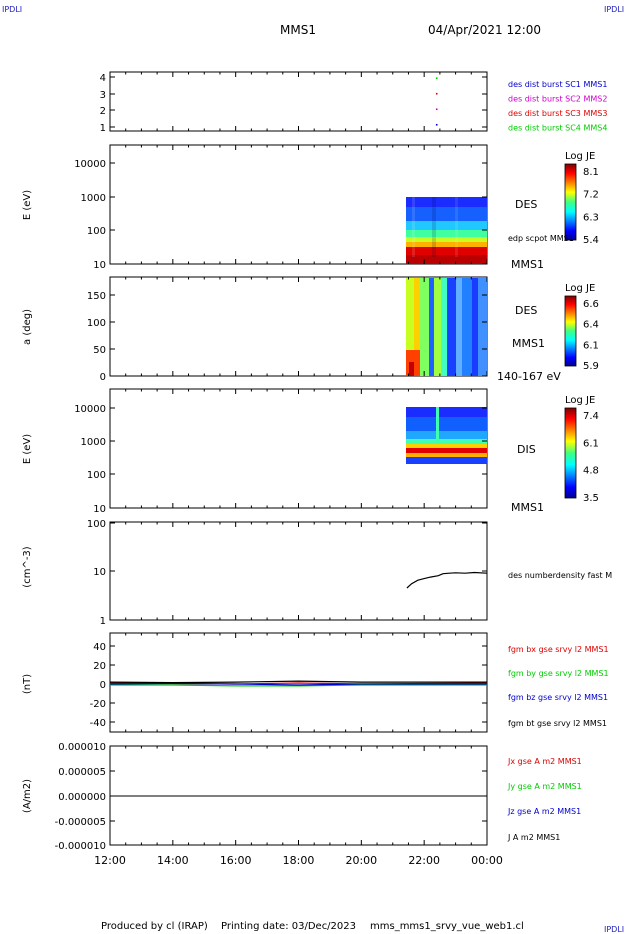 The height and width of the screenshot is (934, 630). Describe the element at coordinates (298, 30) in the screenshot. I see `plot-title: MMS1` at that location.